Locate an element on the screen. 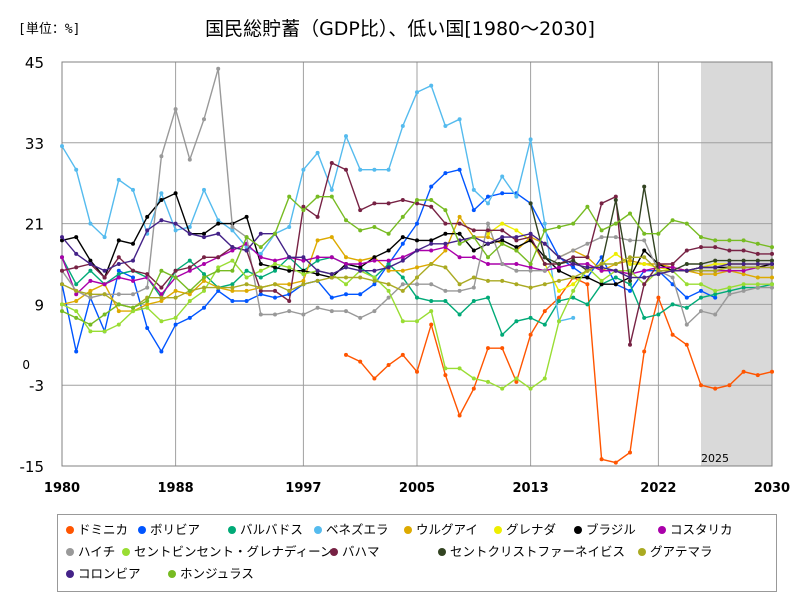  y-tick-label: -3 is located at coordinates (36, 386).